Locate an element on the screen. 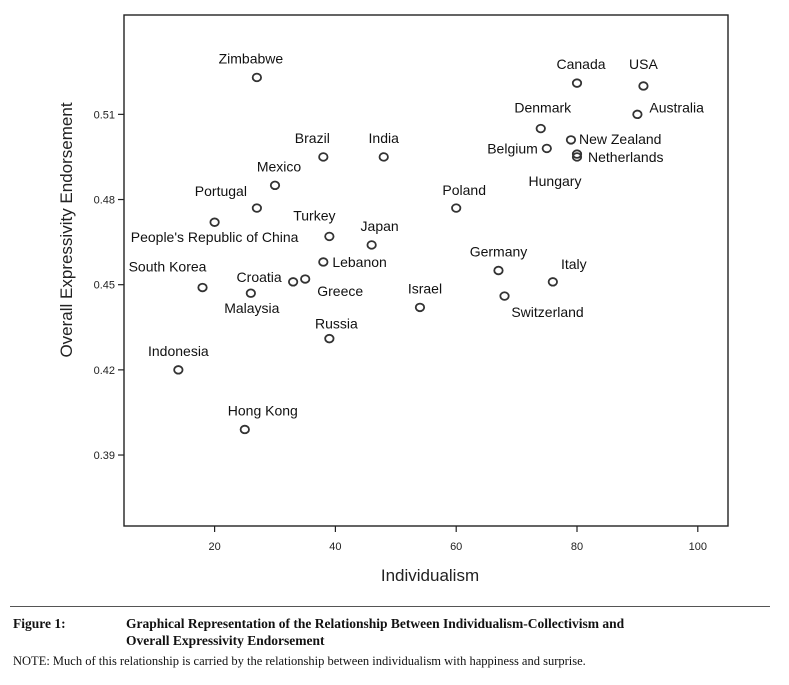  point-label: Lebanon is located at coordinates (359, 262).